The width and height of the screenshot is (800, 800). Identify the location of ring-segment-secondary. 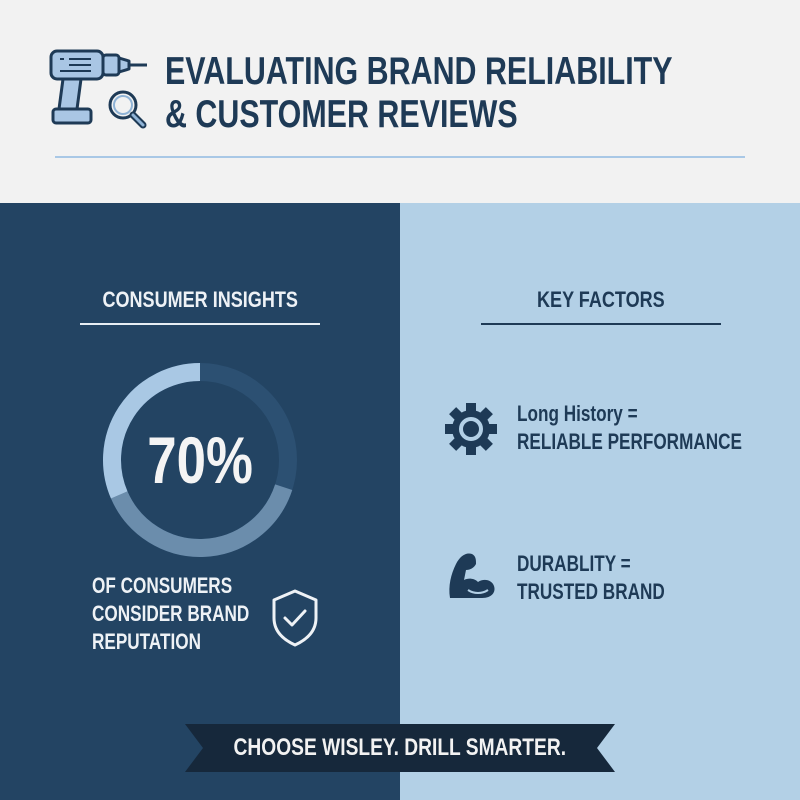
(201, 520).